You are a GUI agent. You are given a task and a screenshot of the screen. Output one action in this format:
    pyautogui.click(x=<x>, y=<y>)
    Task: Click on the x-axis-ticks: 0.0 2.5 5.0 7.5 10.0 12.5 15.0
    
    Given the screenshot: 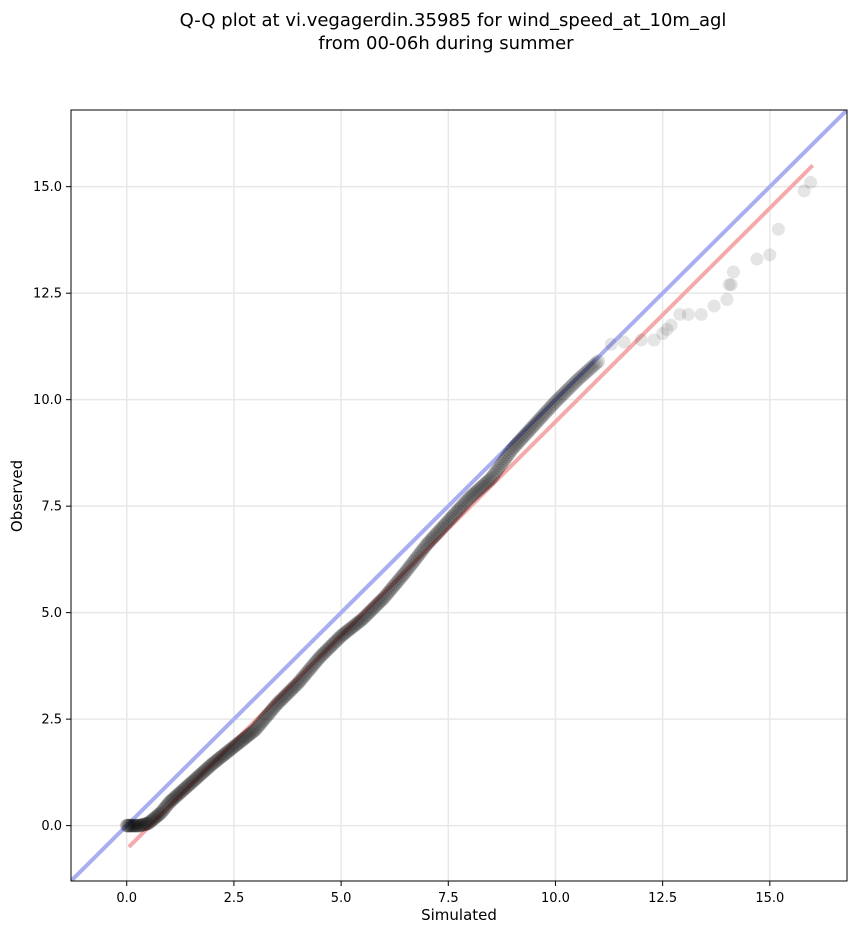 What is the action you would take?
    pyautogui.click(x=450, y=893)
    